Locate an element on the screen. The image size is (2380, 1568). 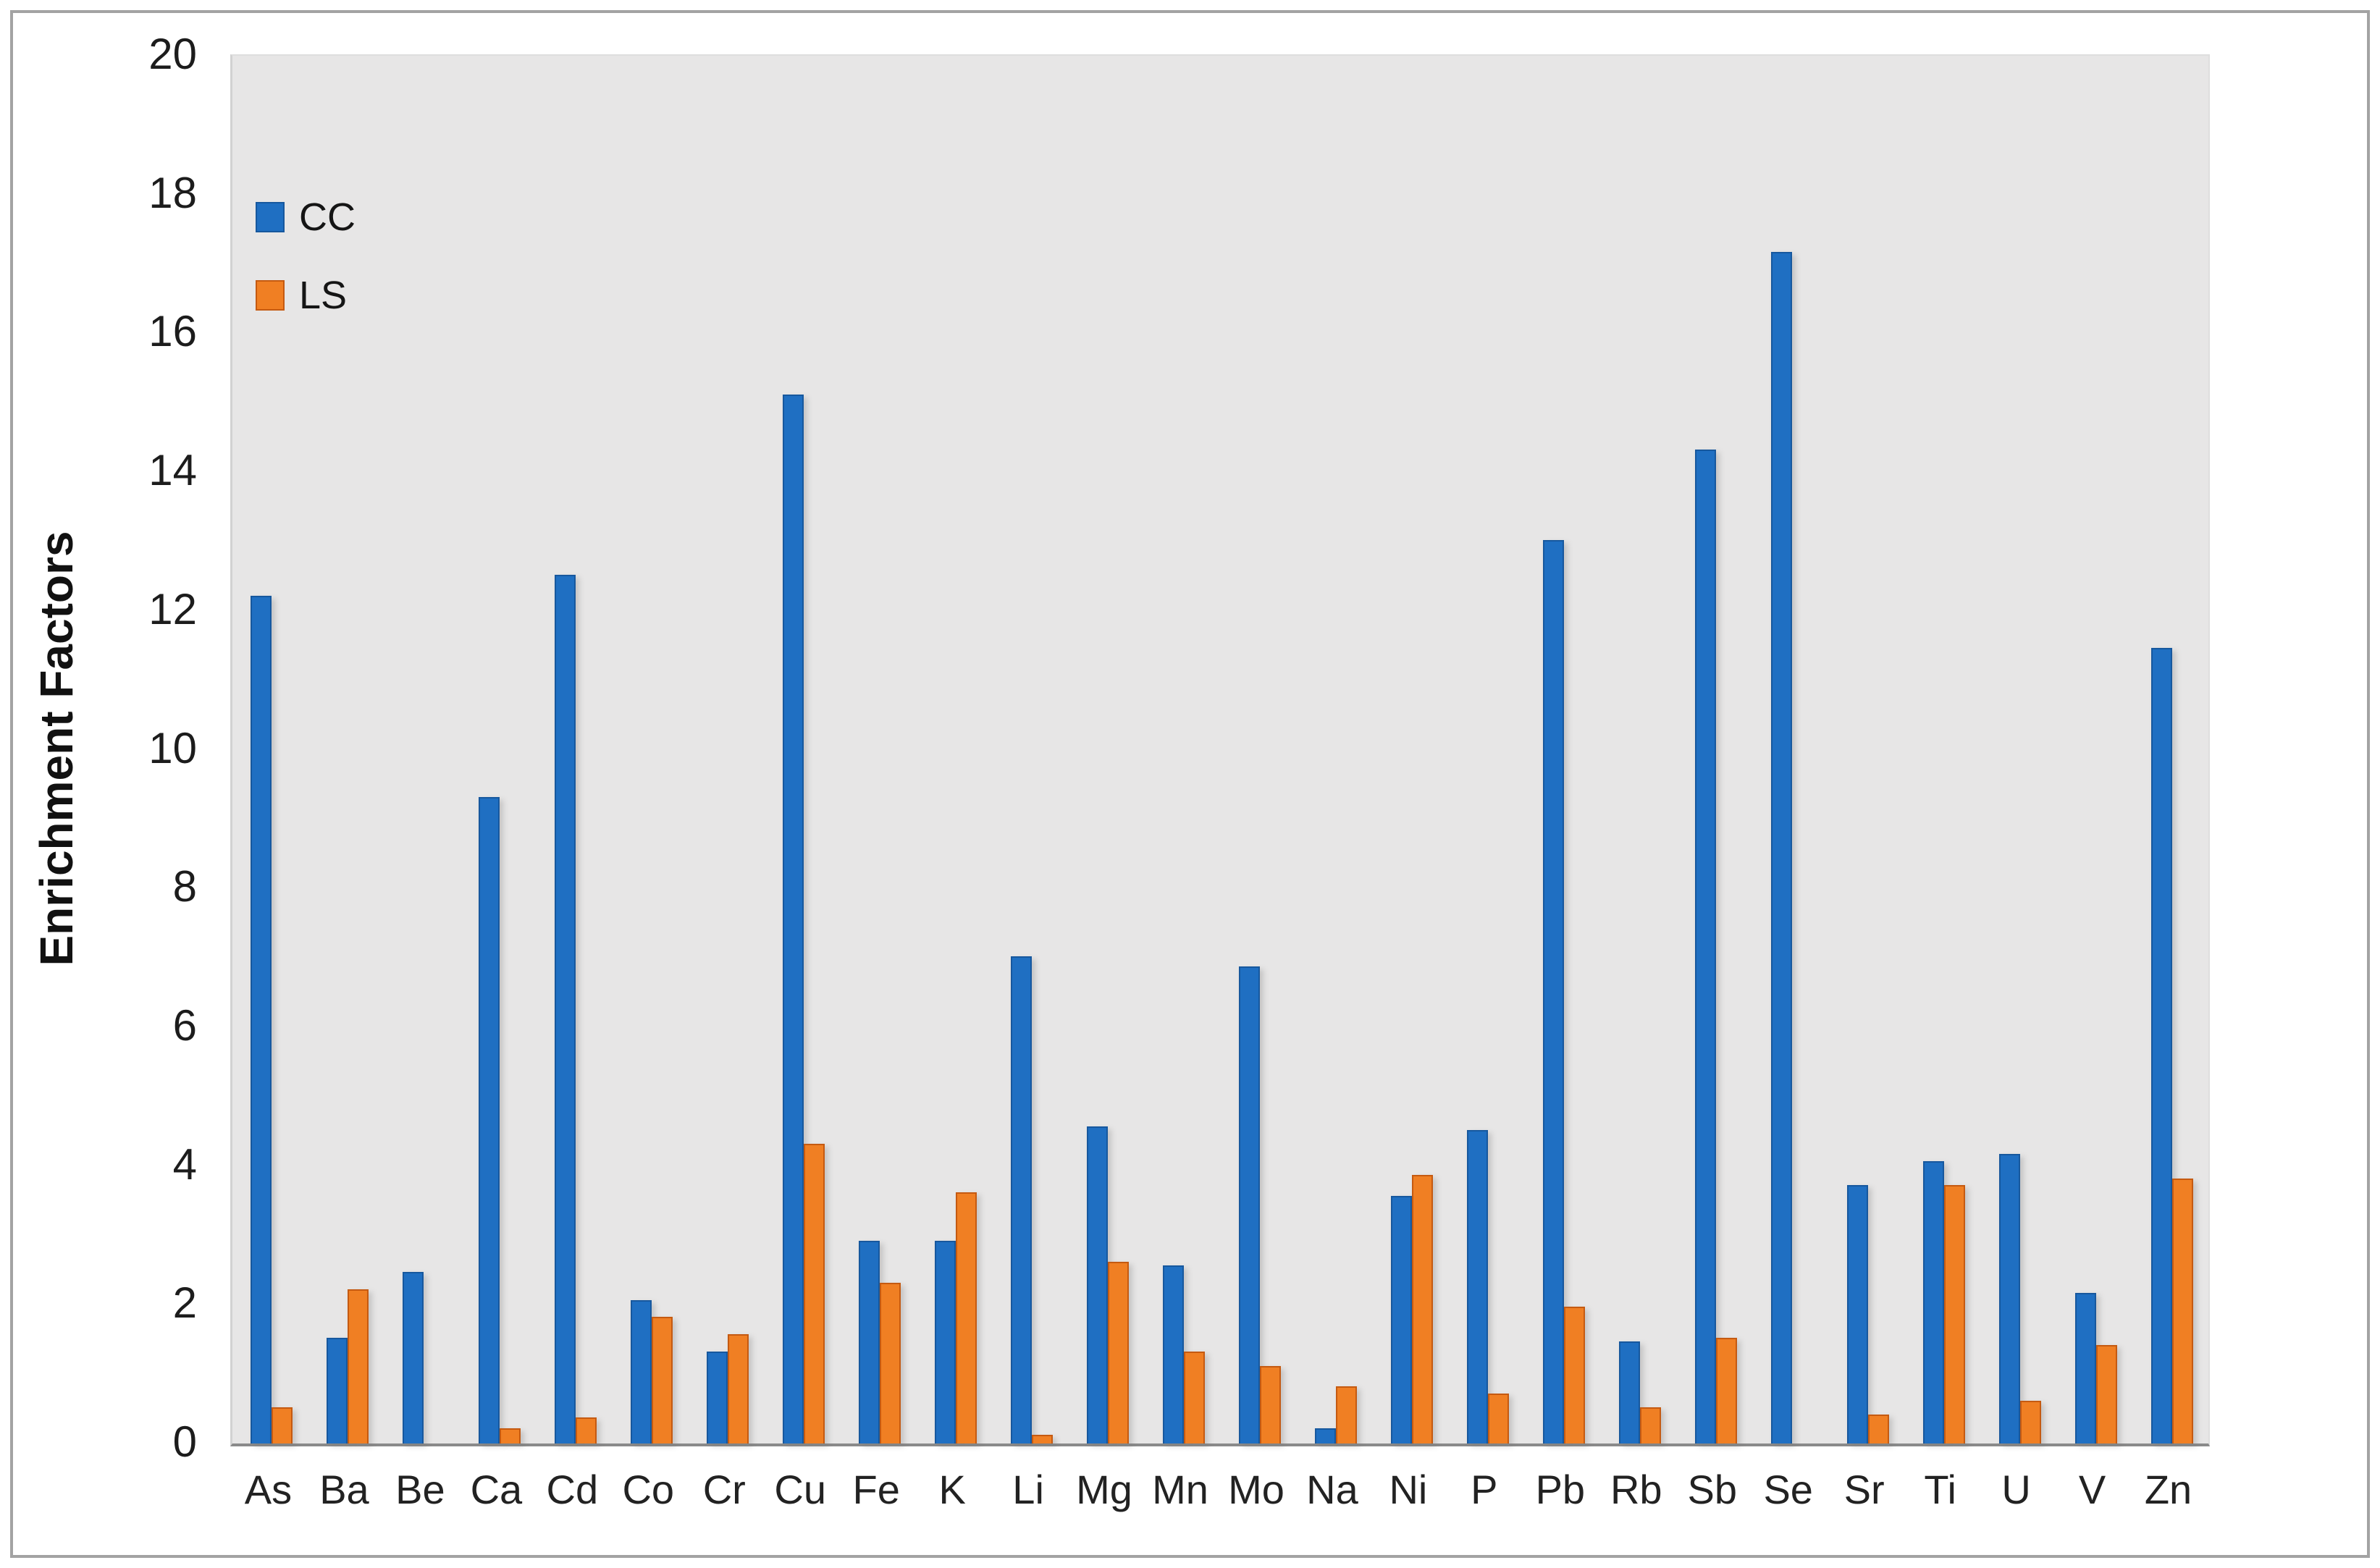
y-tick-label-2: 2 is located at coordinates (184, 1303).